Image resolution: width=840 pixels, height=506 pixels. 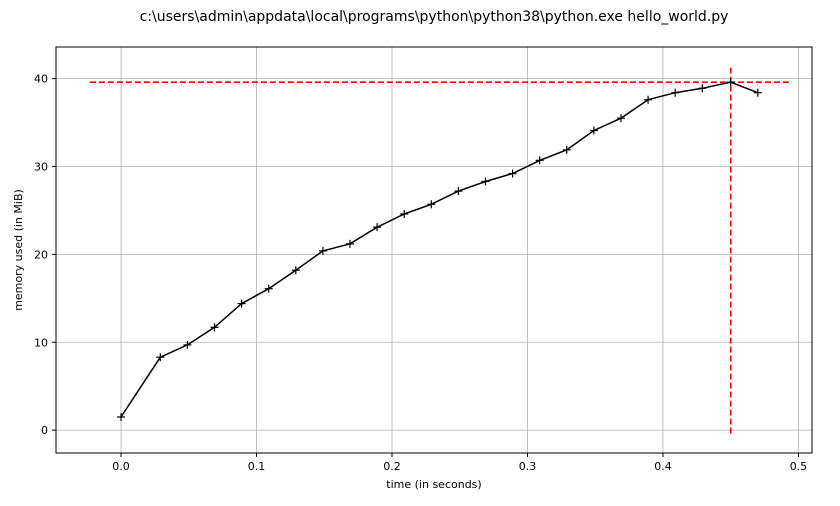 I want to click on x-axis-label: time (in seconds), so click(x=433, y=484).